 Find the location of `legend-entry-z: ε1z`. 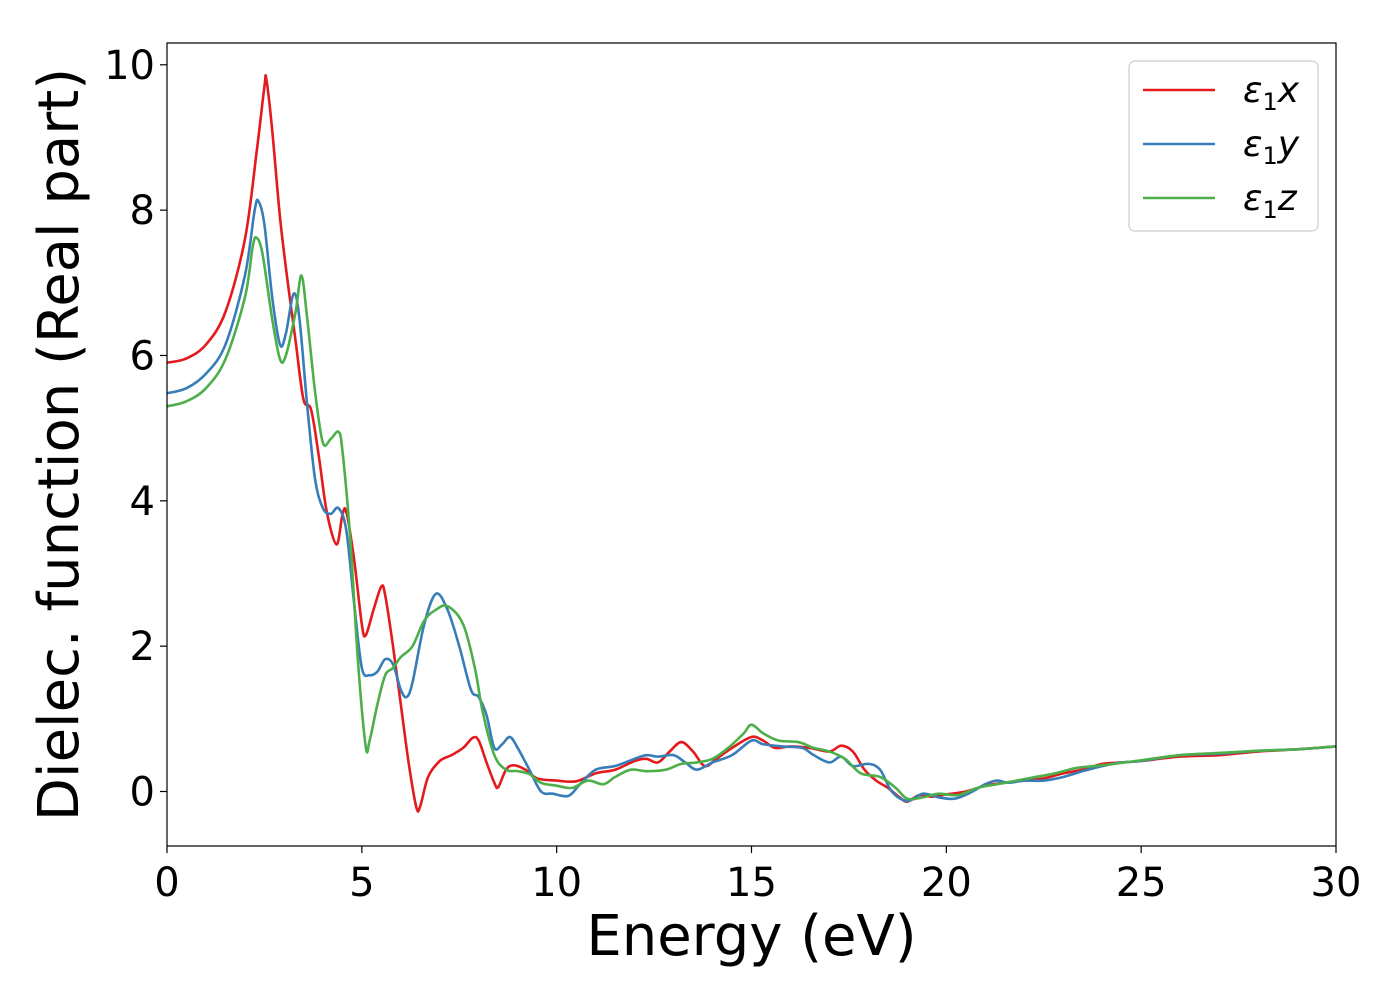

legend-entry-z: ε1z is located at coordinates (1220, 201).